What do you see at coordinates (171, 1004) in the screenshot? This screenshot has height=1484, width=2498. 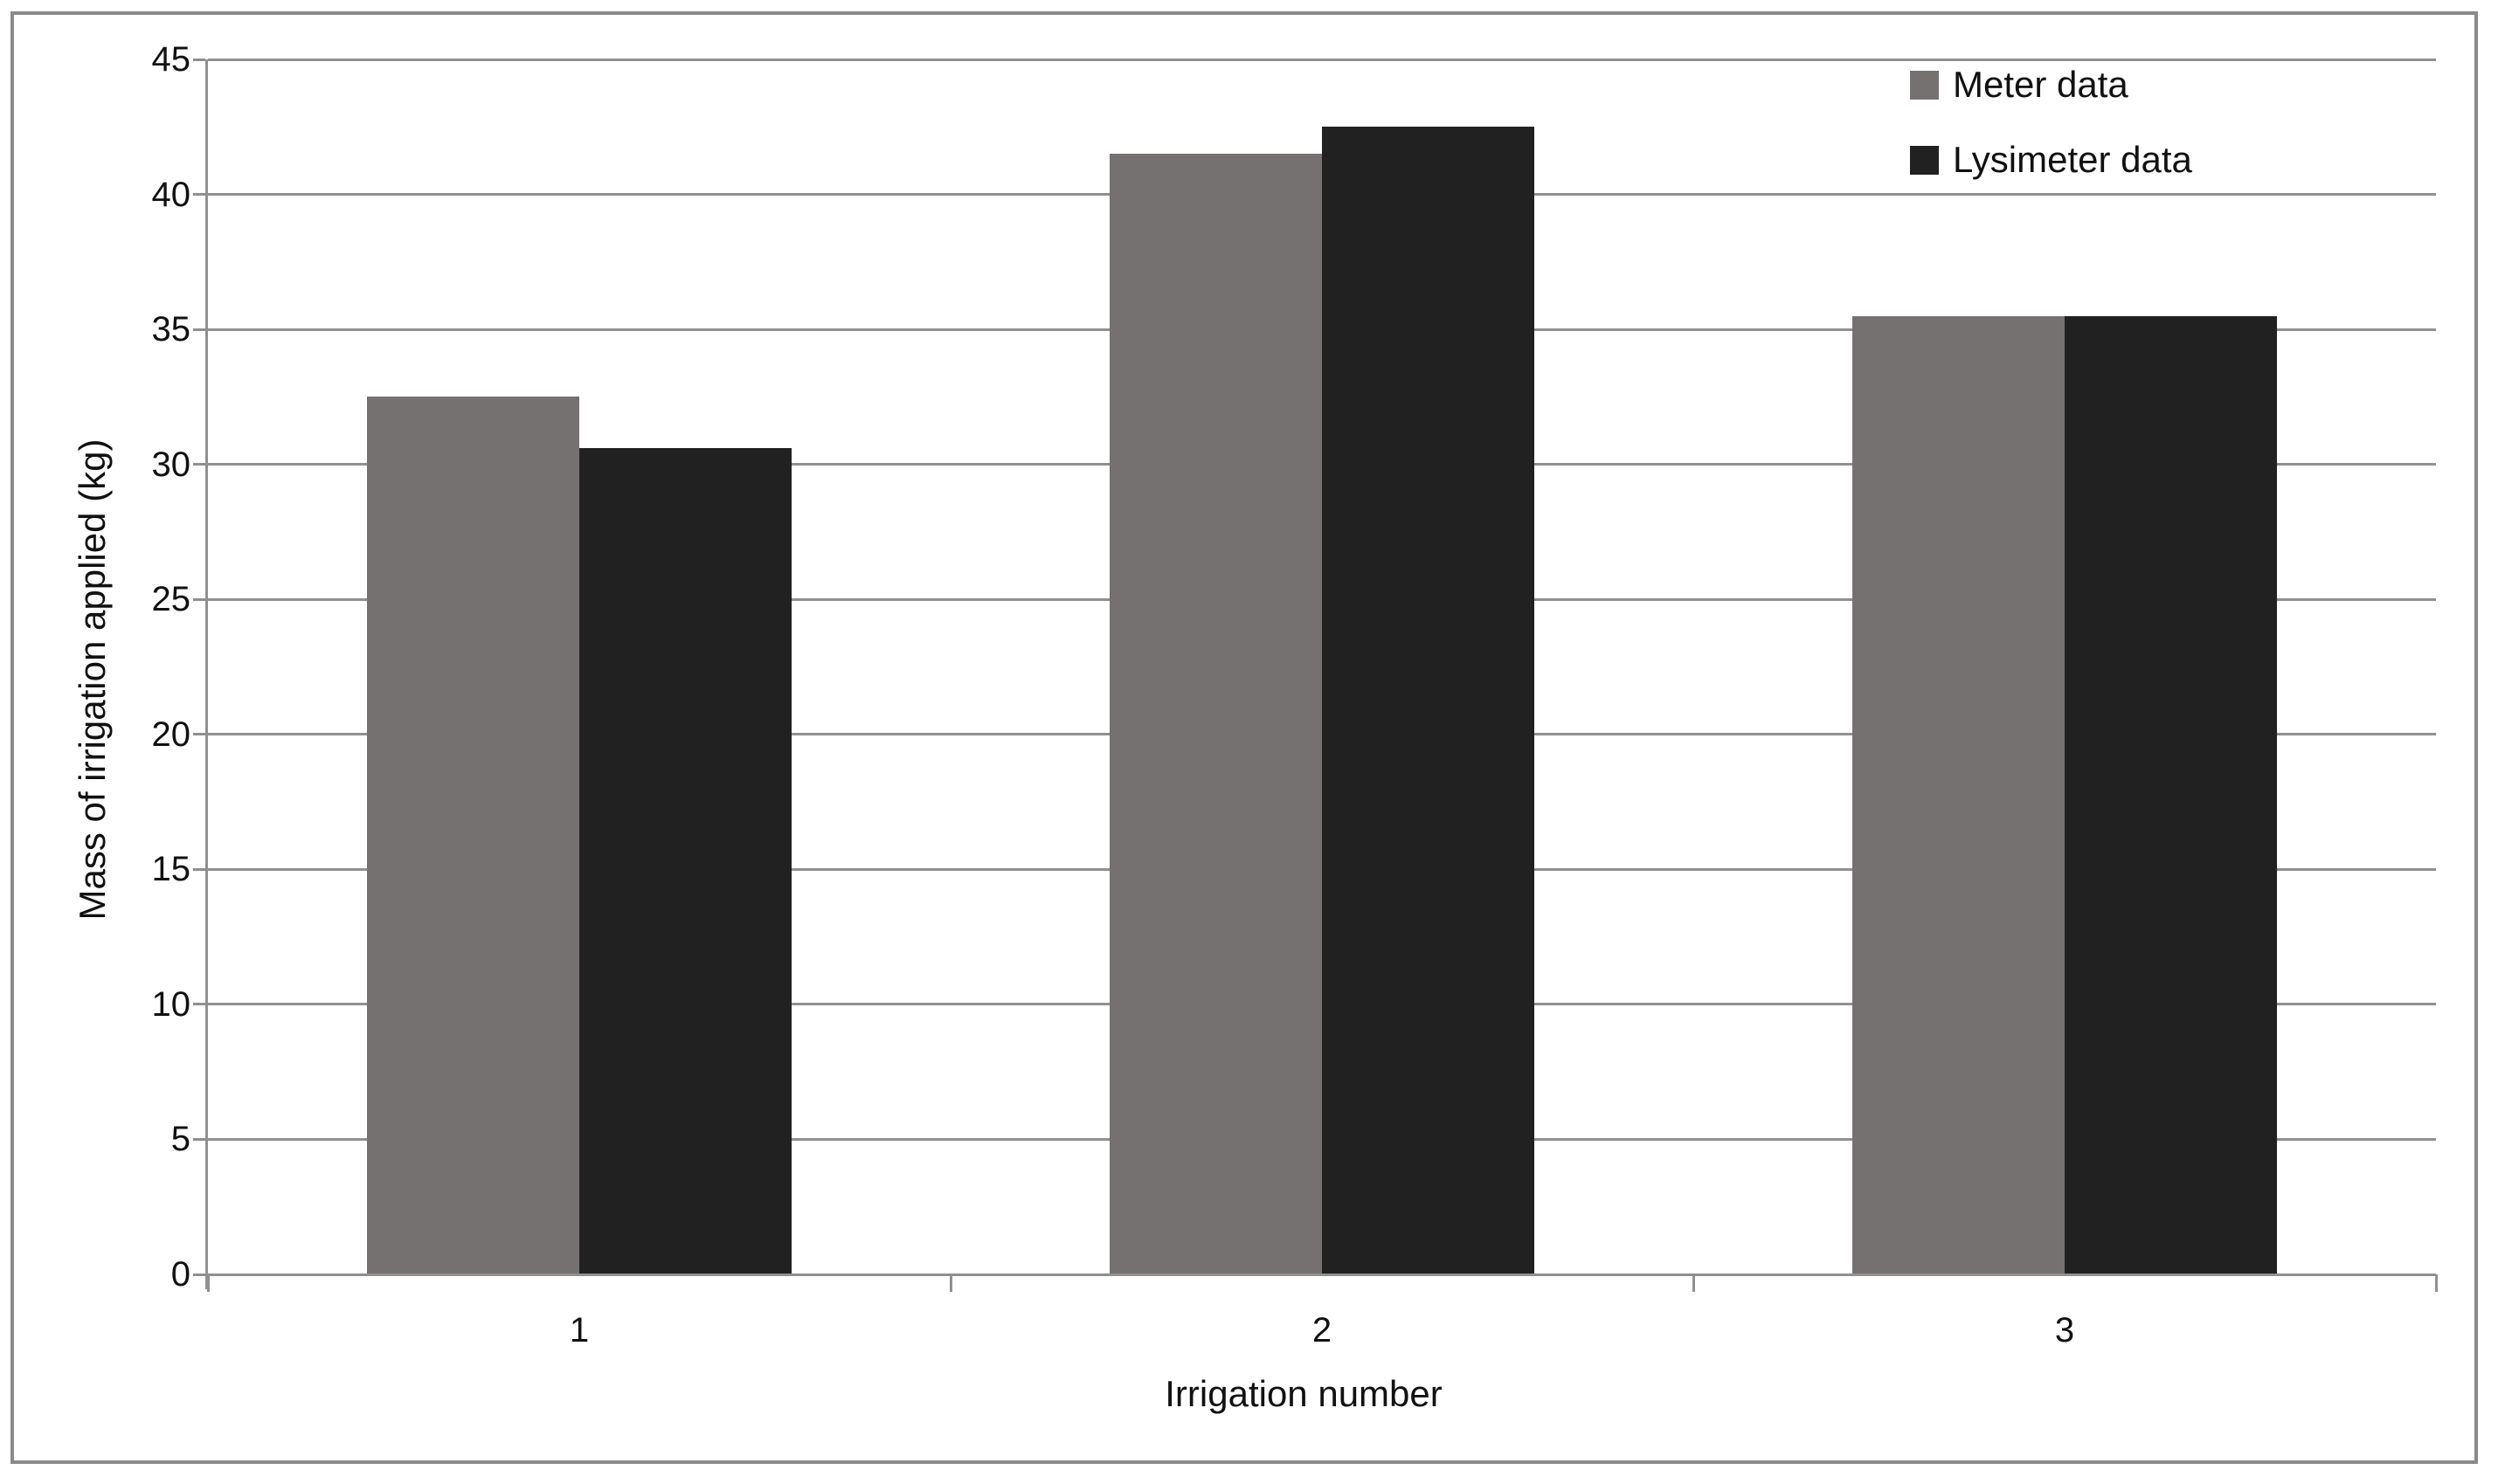 I see `y-tick-label-10: 10` at bounding box center [171, 1004].